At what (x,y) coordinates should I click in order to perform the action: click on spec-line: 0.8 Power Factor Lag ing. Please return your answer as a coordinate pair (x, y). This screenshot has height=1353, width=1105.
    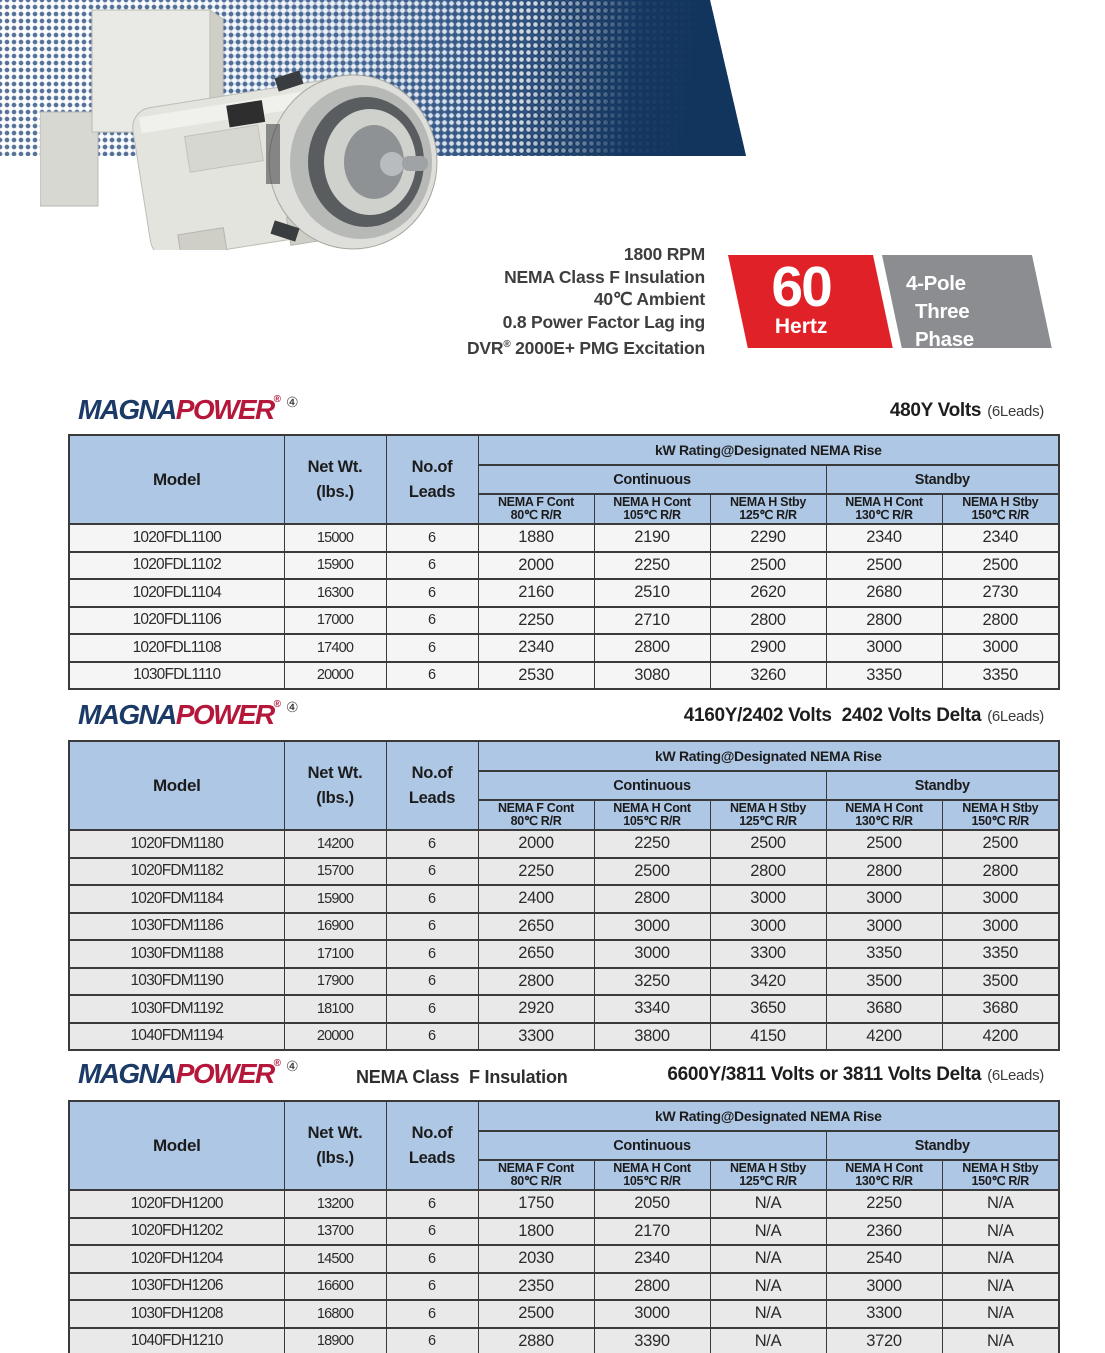
    Looking at the image, I should click on (604, 322).